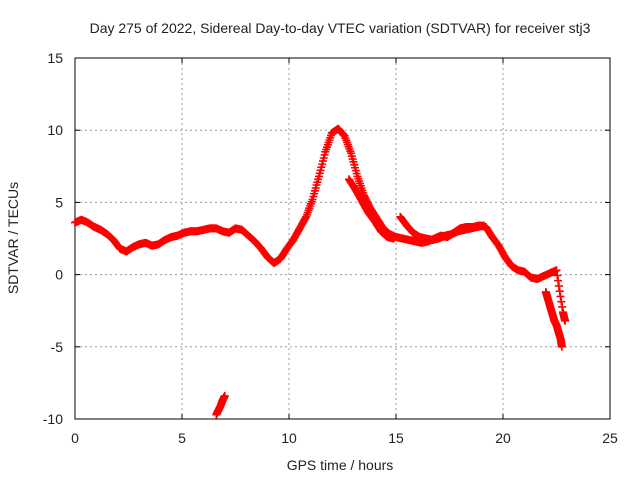 The height and width of the screenshot is (480, 640). I want to click on series-SDTVAR-tail, so click(553, 319).